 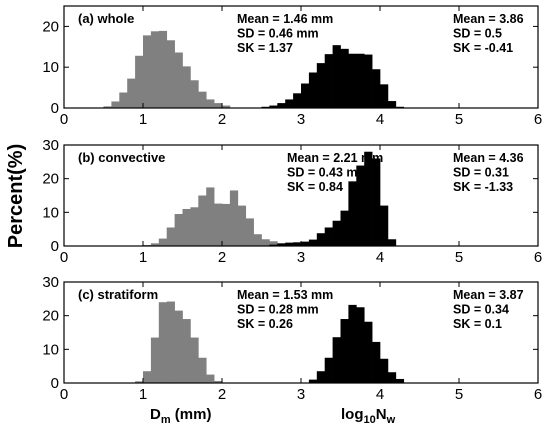 I want to click on stats-dm-line: SK = 0.84, so click(x=315, y=187).